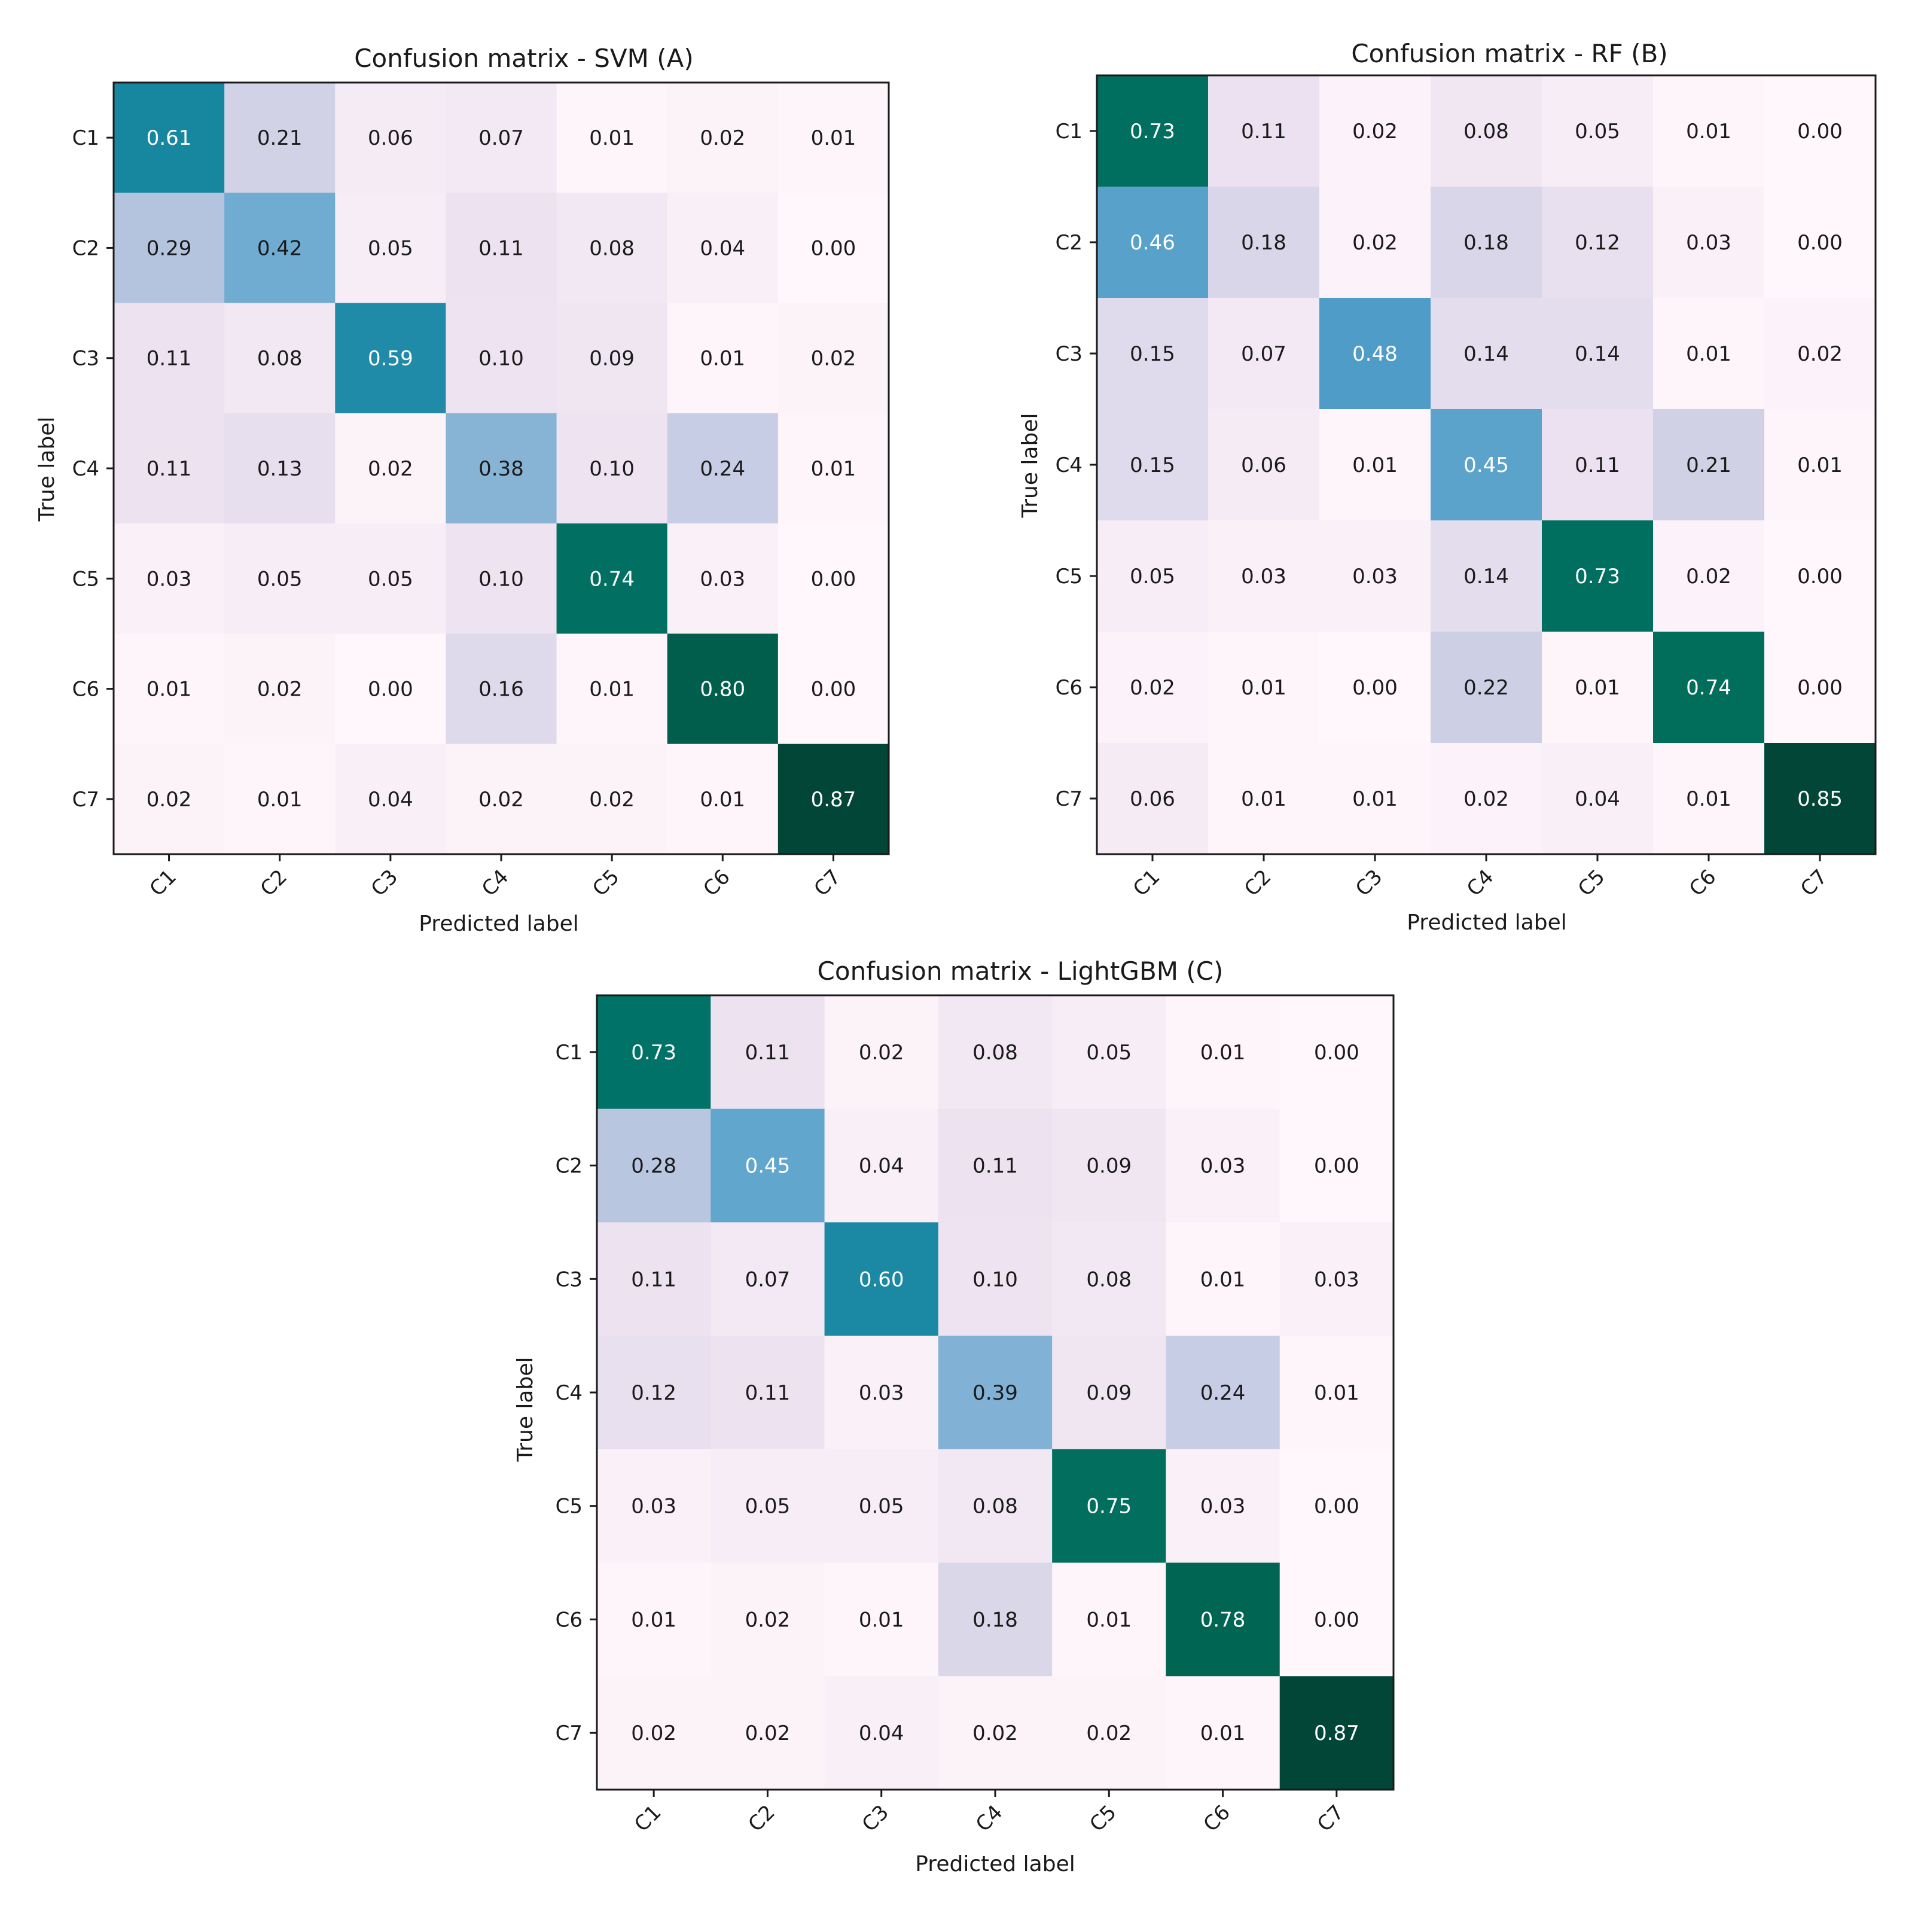 The width and height of the screenshot is (1921, 1932). Describe the element at coordinates (653, 1620) in the screenshot. I see `cell-value-lightgbm-r6-c1: 0.01` at that location.